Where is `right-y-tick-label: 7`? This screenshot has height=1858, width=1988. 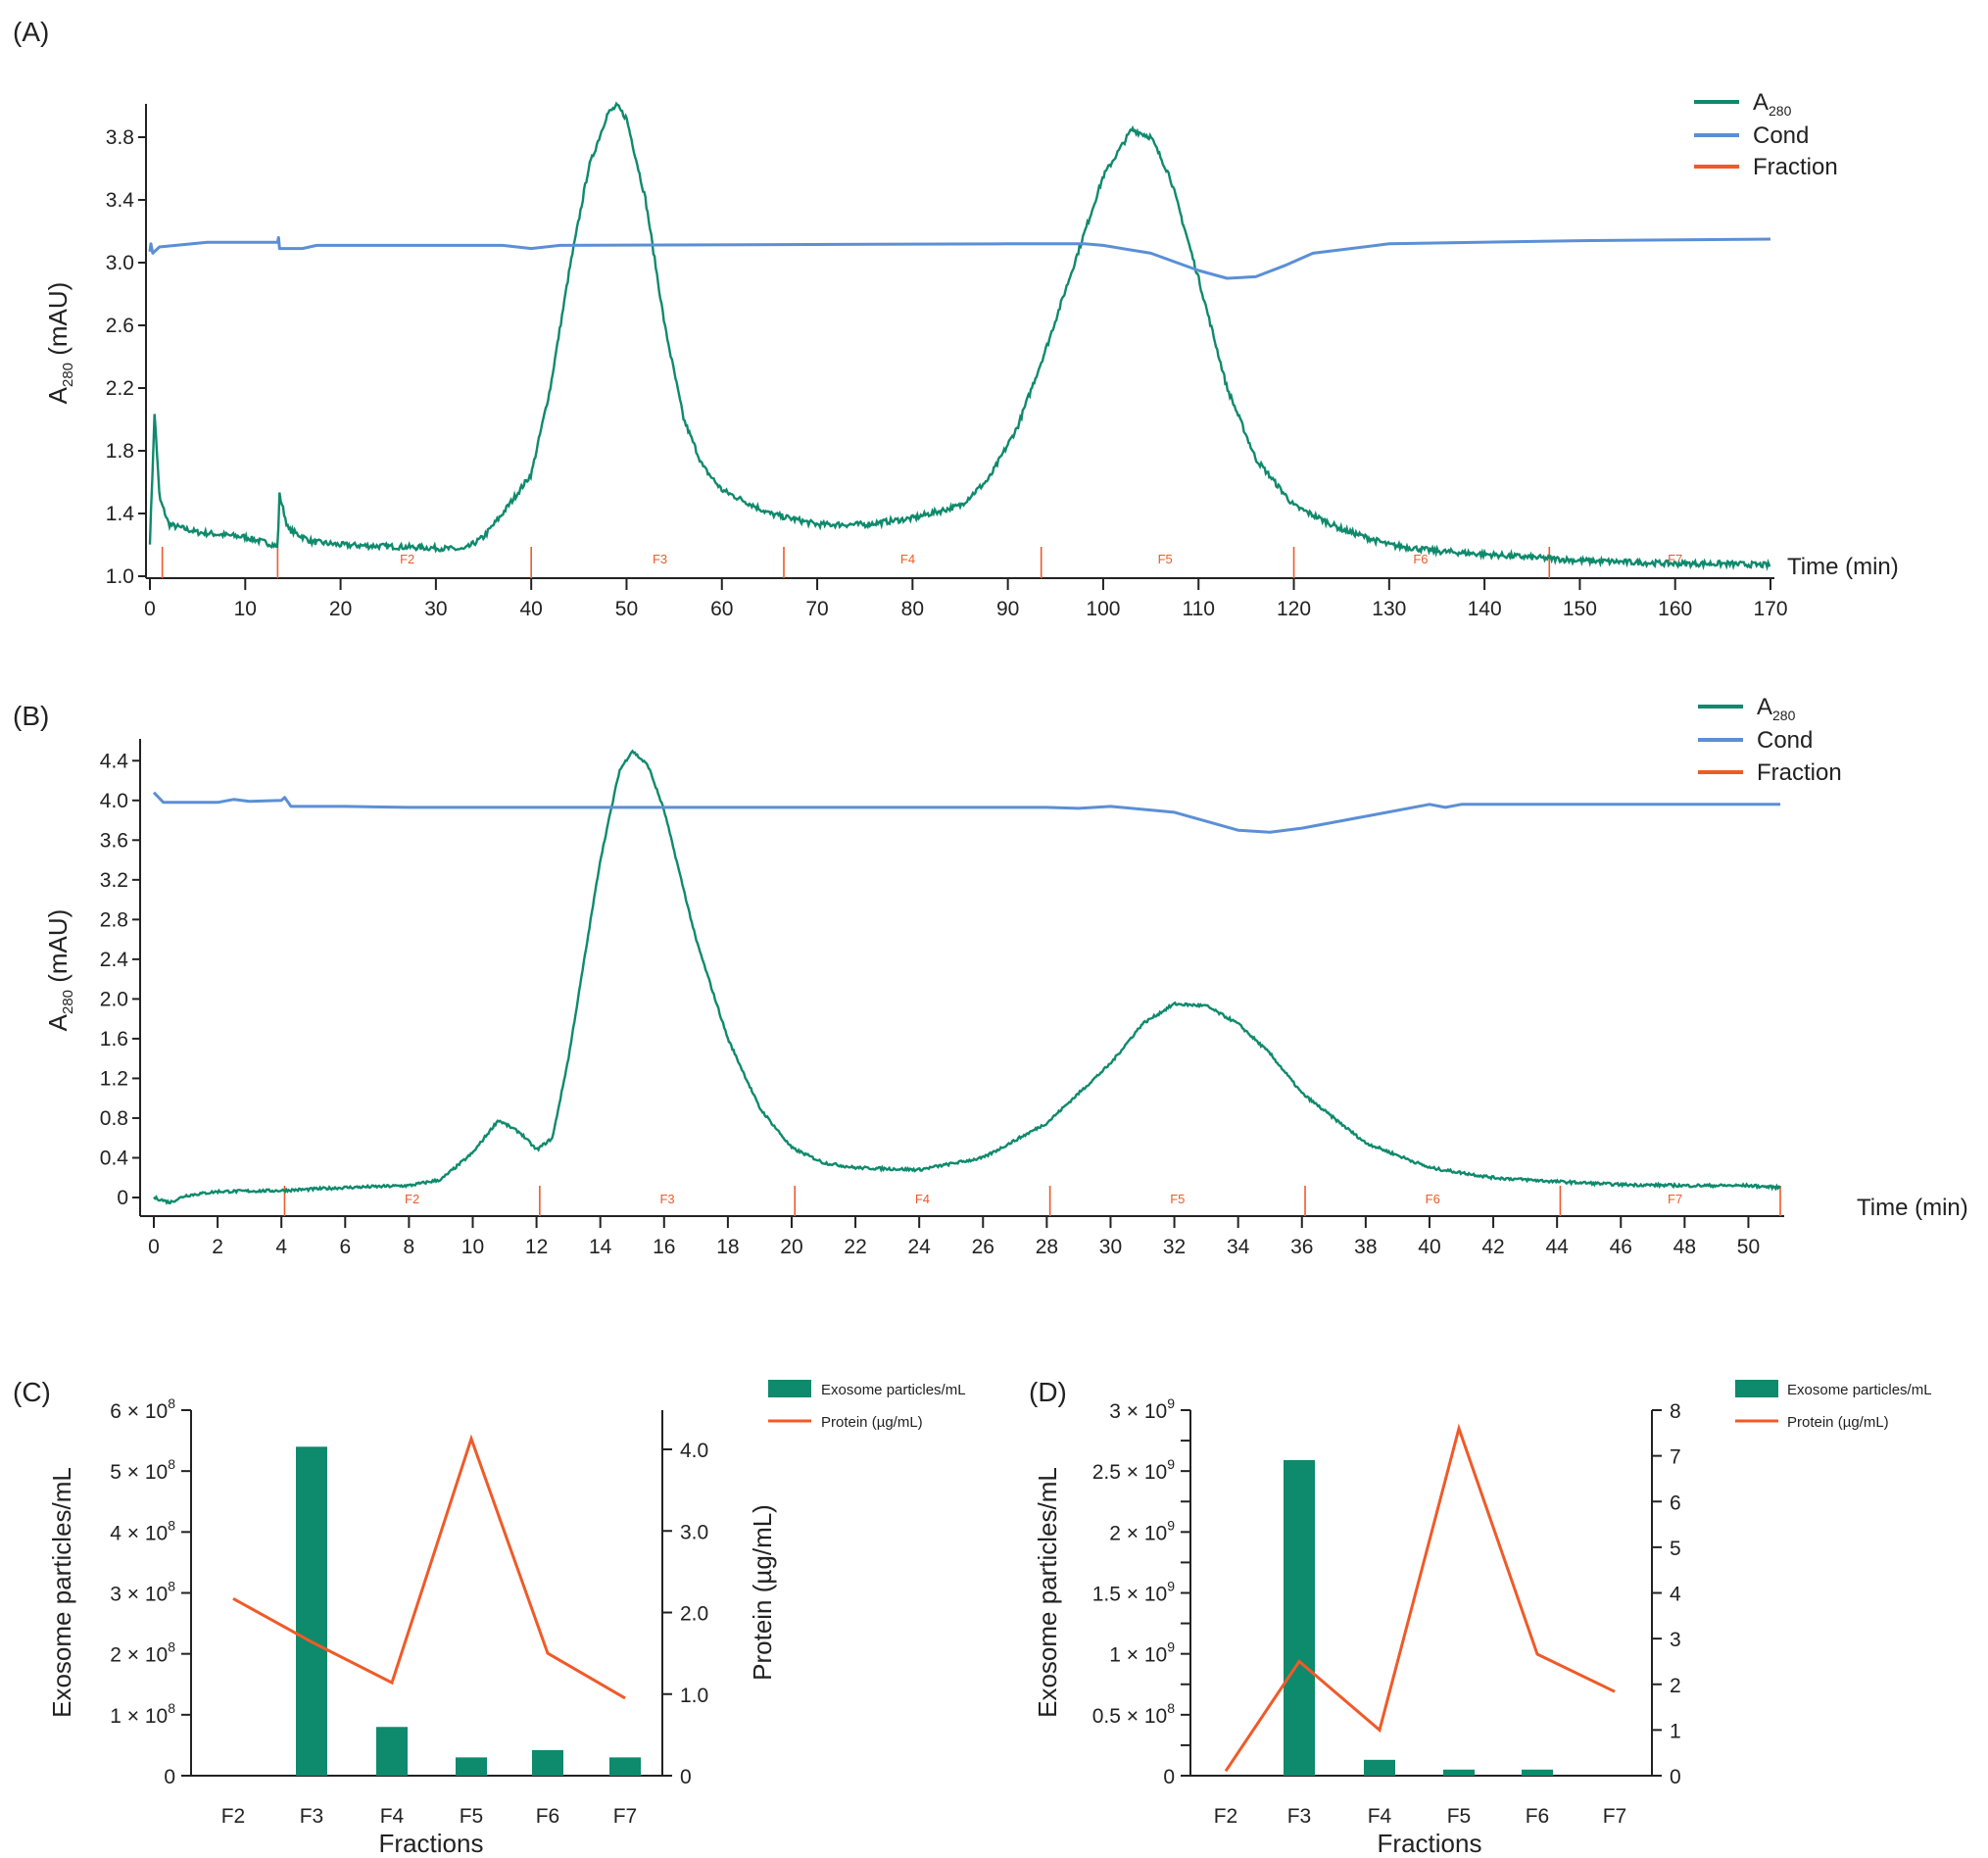 right-y-tick-label: 7 is located at coordinates (1675, 1457).